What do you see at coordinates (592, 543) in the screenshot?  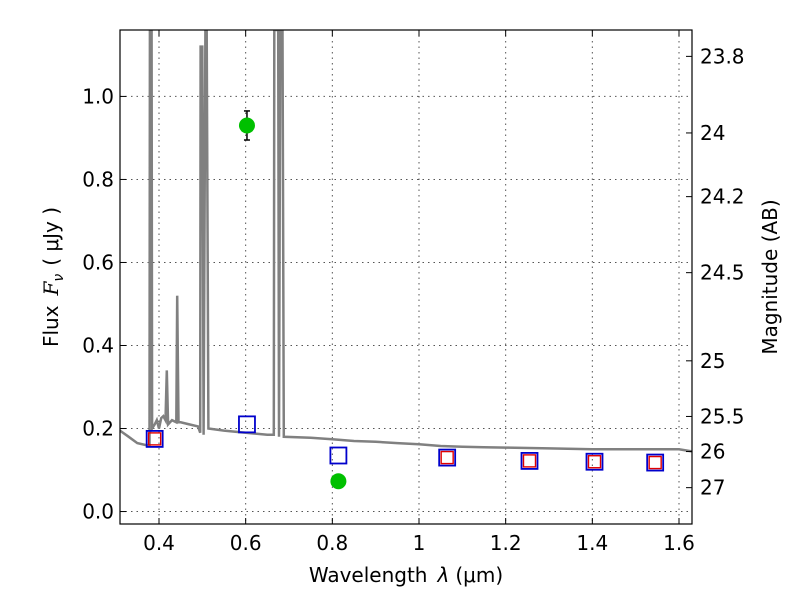 I see `x-tick-label: 1.4` at bounding box center [592, 543].